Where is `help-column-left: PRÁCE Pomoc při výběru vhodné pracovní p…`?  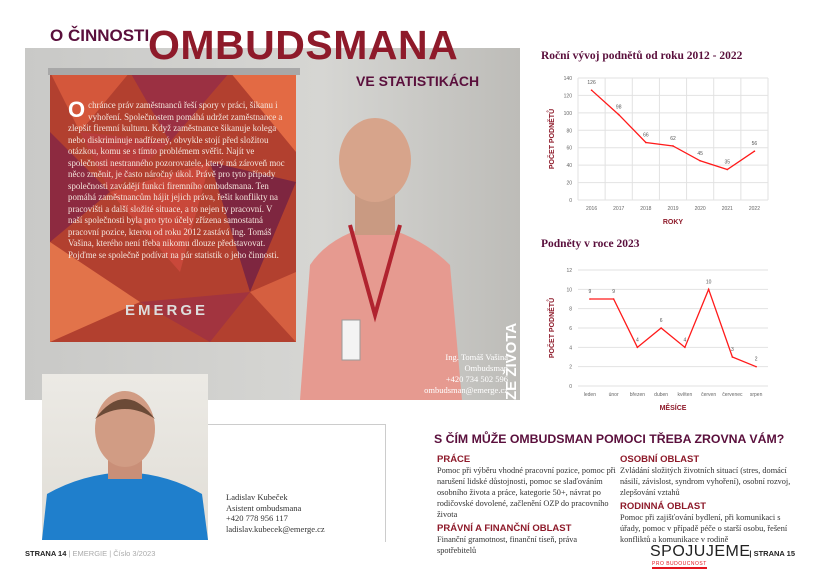
help-column-left: PRÁCE Pomoc při výběru vhodné pracovní p… is located at coordinates (527, 503).